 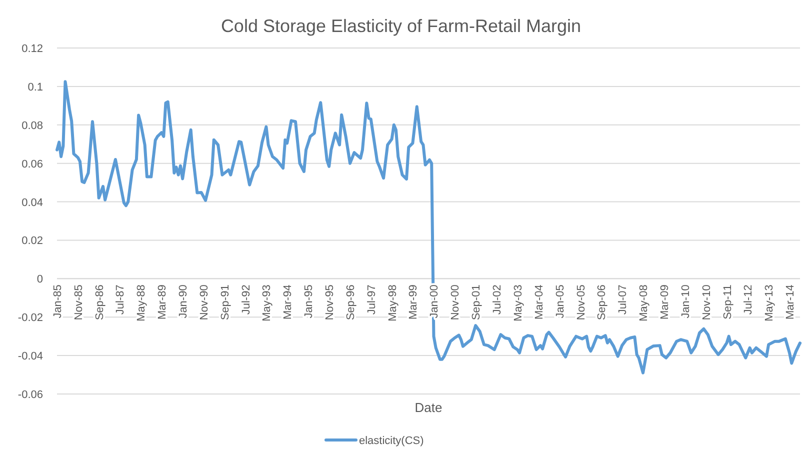 What do you see at coordinates (790, 302) in the screenshot?
I see `x-tick-label: Mar-14` at bounding box center [790, 302].